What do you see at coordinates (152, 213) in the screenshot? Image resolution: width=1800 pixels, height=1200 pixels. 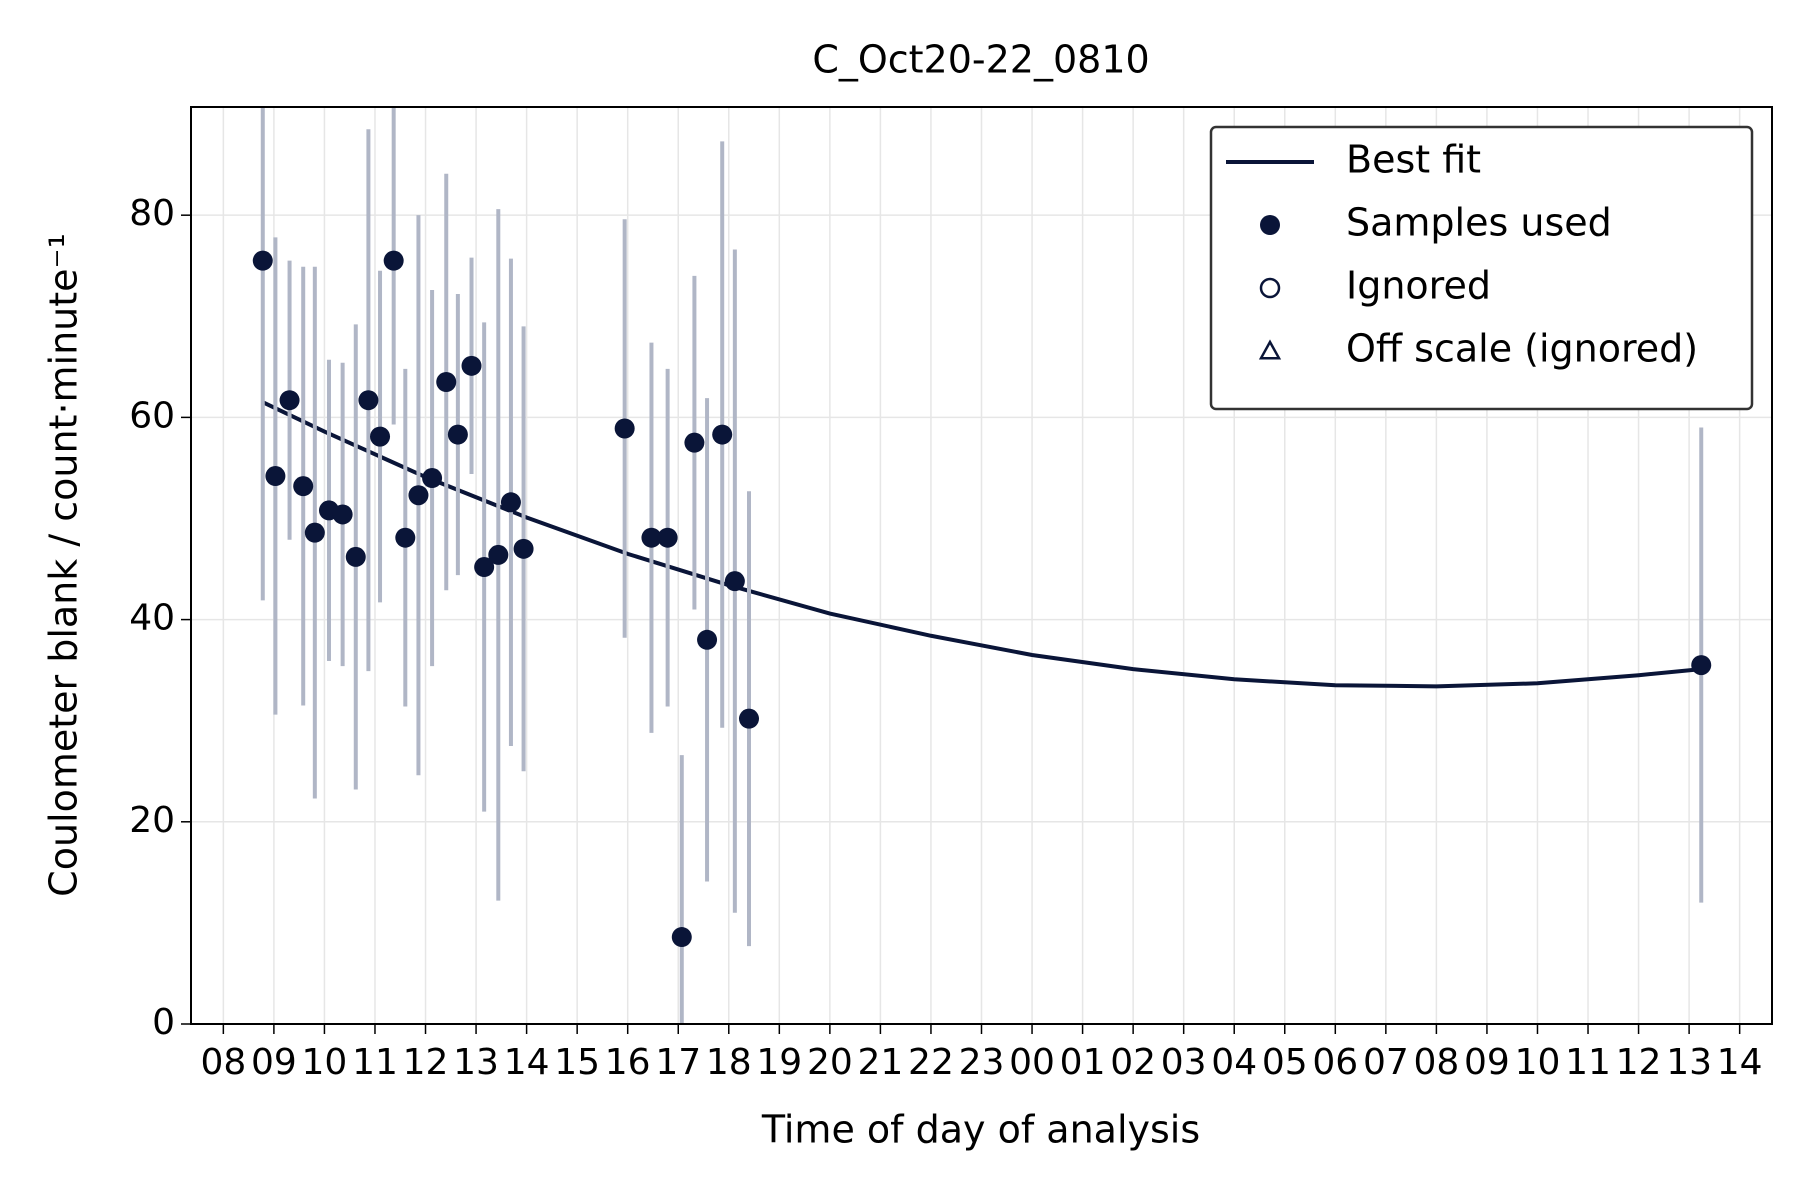 I see `y-tick-label: 80` at bounding box center [152, 213].